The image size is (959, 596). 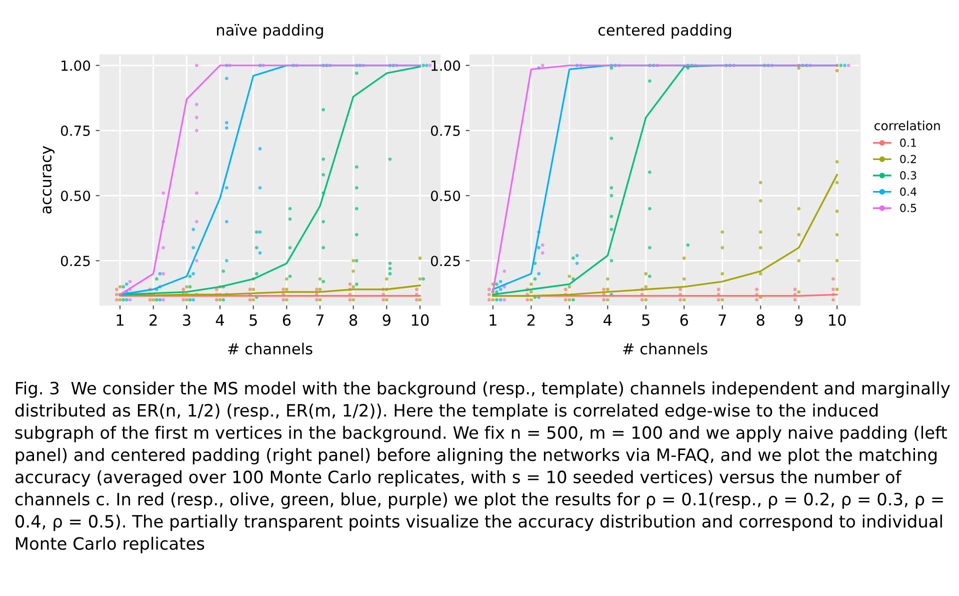 I want to click on legend-title: correlation, so click(x=907, y=125).